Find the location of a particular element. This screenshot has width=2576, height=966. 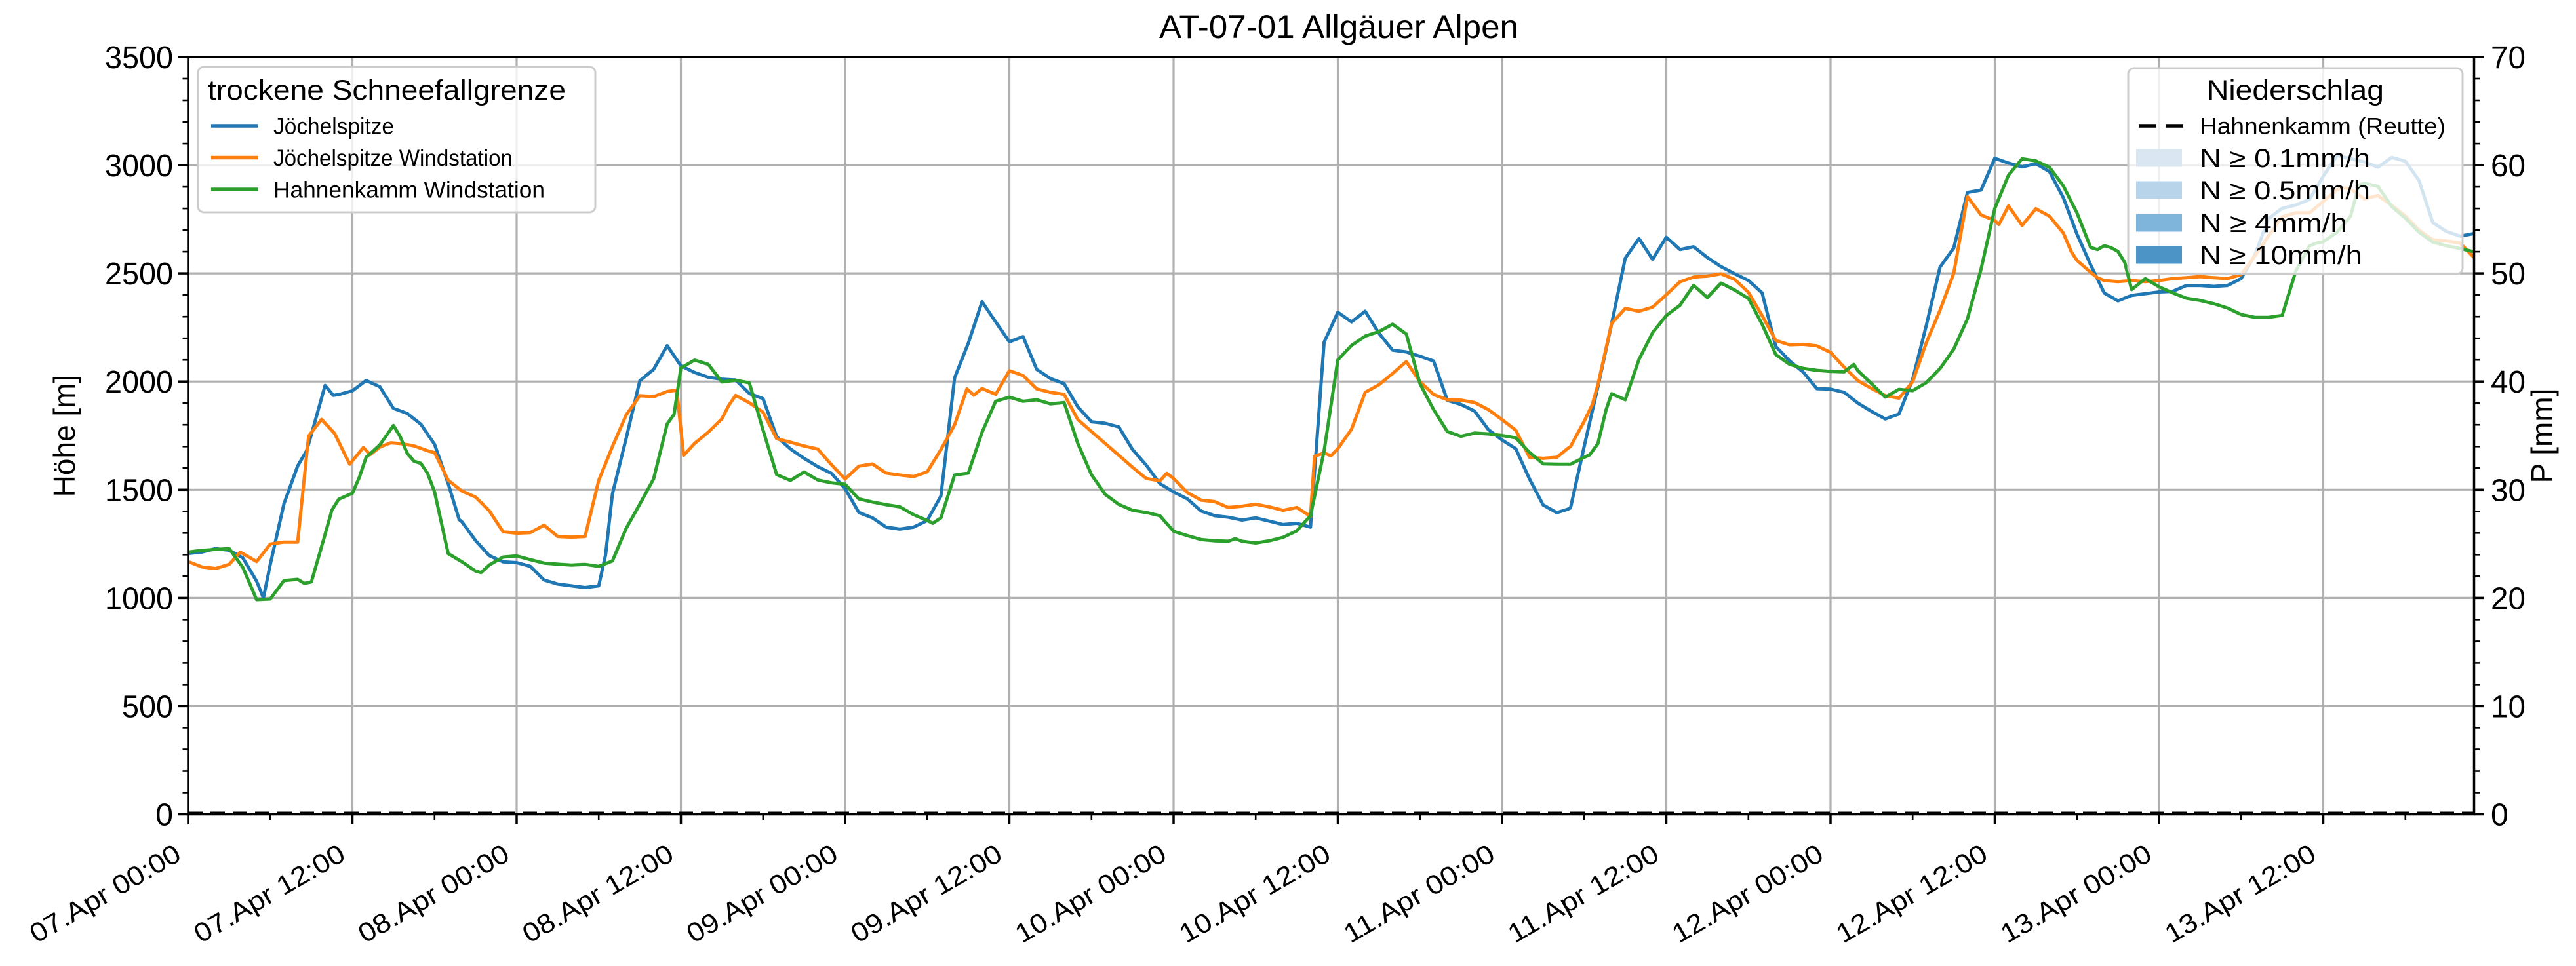

svg-text: Hahnenkamm (Reutte) is located at coordinates (2323, 127).